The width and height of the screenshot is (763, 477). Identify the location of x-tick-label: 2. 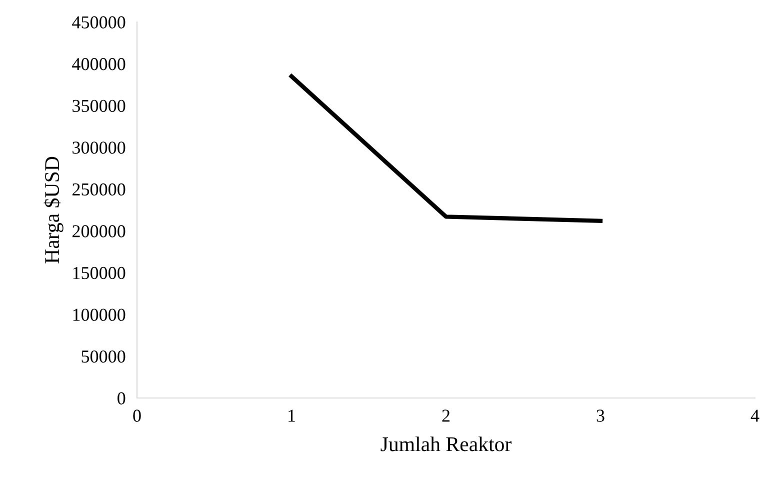
(446, 416).